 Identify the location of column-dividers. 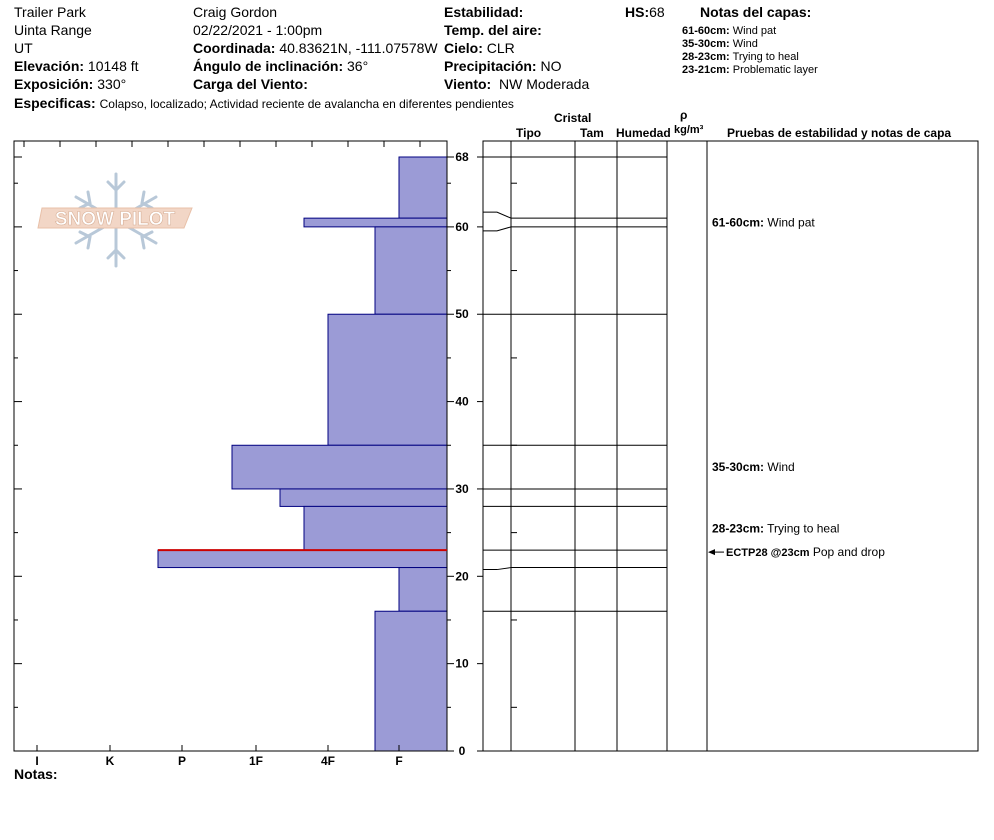
(609, 446).